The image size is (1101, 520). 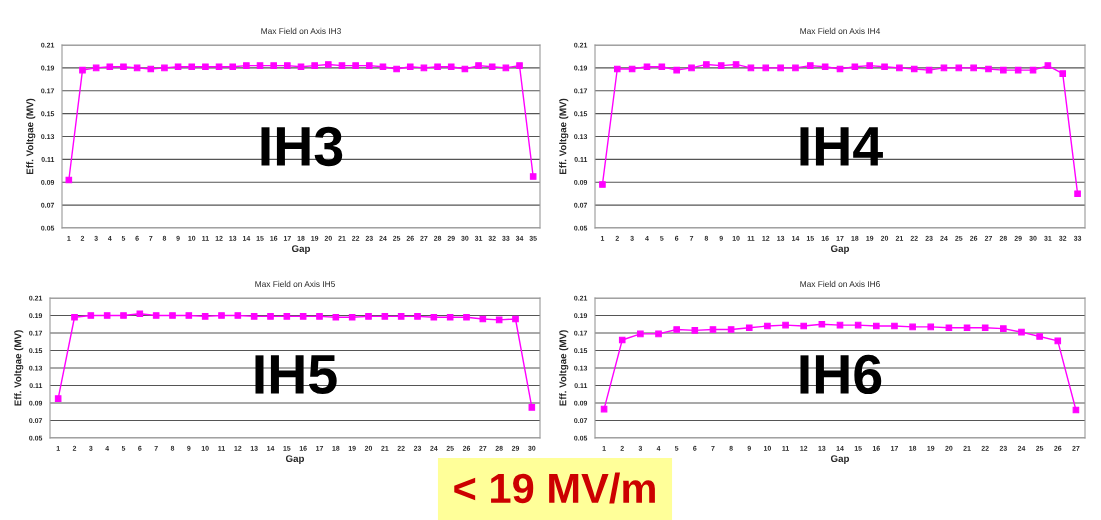 I want to click on chart-title: Max Field on Axis IH6, so click(x=840, y=283).